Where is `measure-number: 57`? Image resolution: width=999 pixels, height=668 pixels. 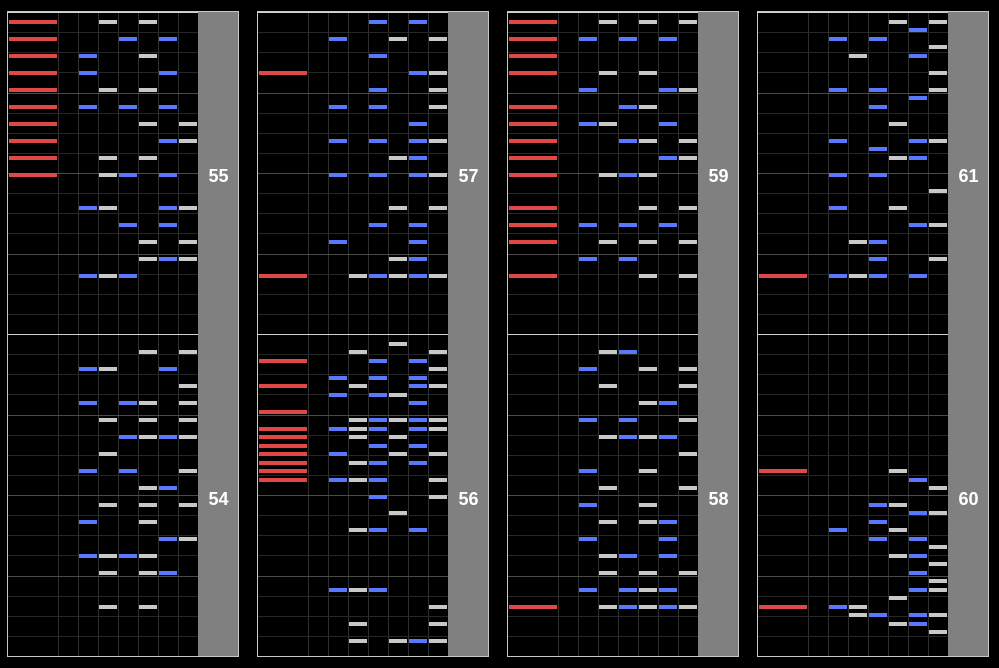 measure-number: 57 is located at coordinates (468, 176).